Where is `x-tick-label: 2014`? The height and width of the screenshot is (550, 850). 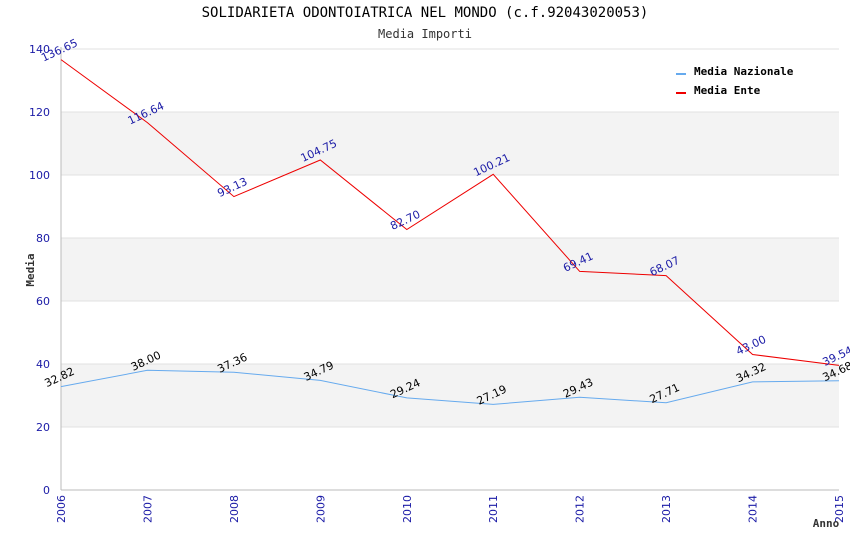 x-tick-label: 2014 is located at coordinates (753, 509).